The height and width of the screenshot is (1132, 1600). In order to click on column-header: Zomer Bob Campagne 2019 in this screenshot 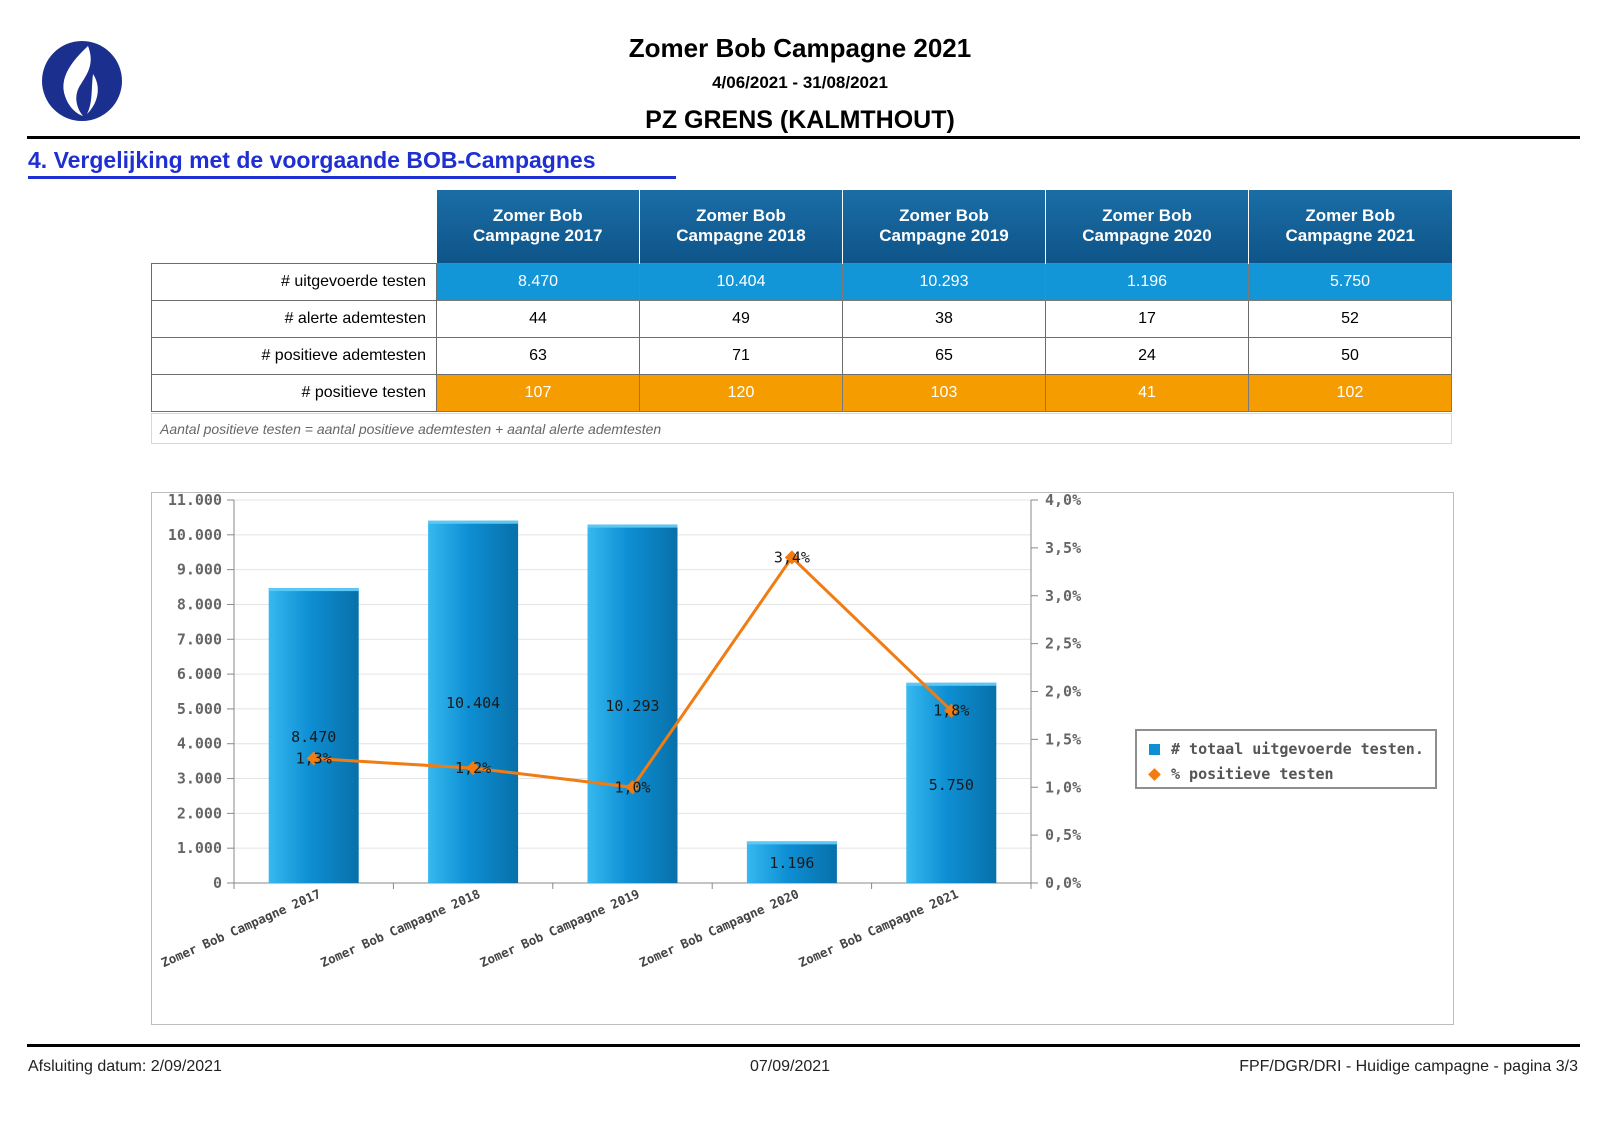, I will do `click(944, 226)`.